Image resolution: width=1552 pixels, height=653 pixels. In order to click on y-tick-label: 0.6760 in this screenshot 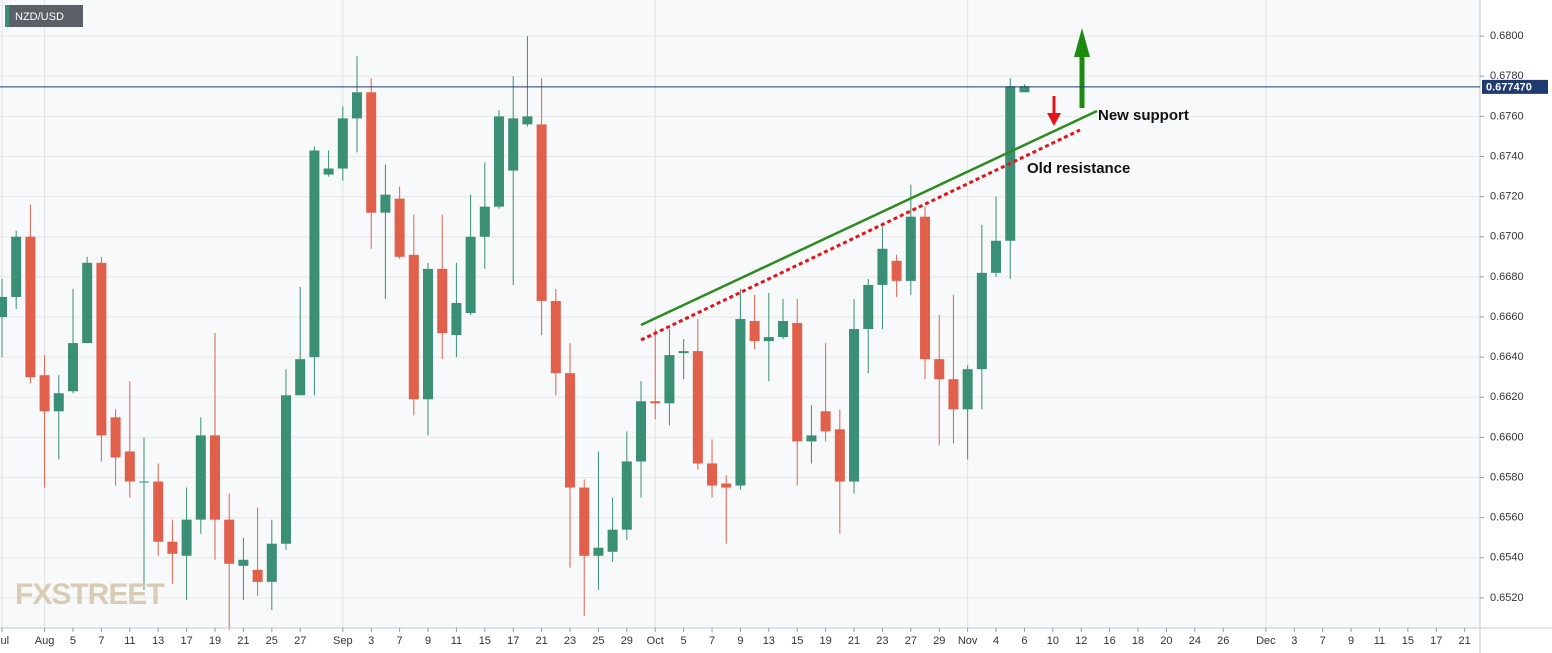, I will do `click(1507, 116)`.